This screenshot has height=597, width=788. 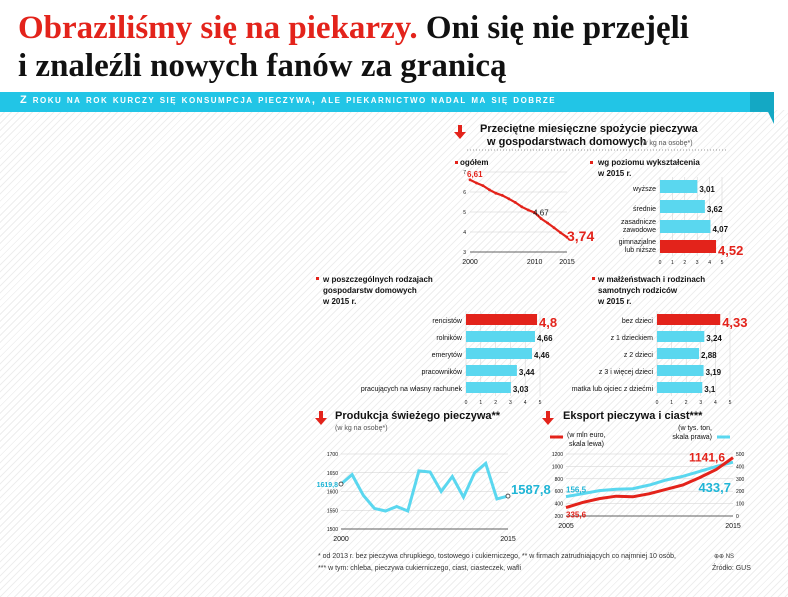 What do you see at coordinates (449, 338) in the screenshot?
I see `gospodarstwa-category: rolników` at bounding box center [449, 338].